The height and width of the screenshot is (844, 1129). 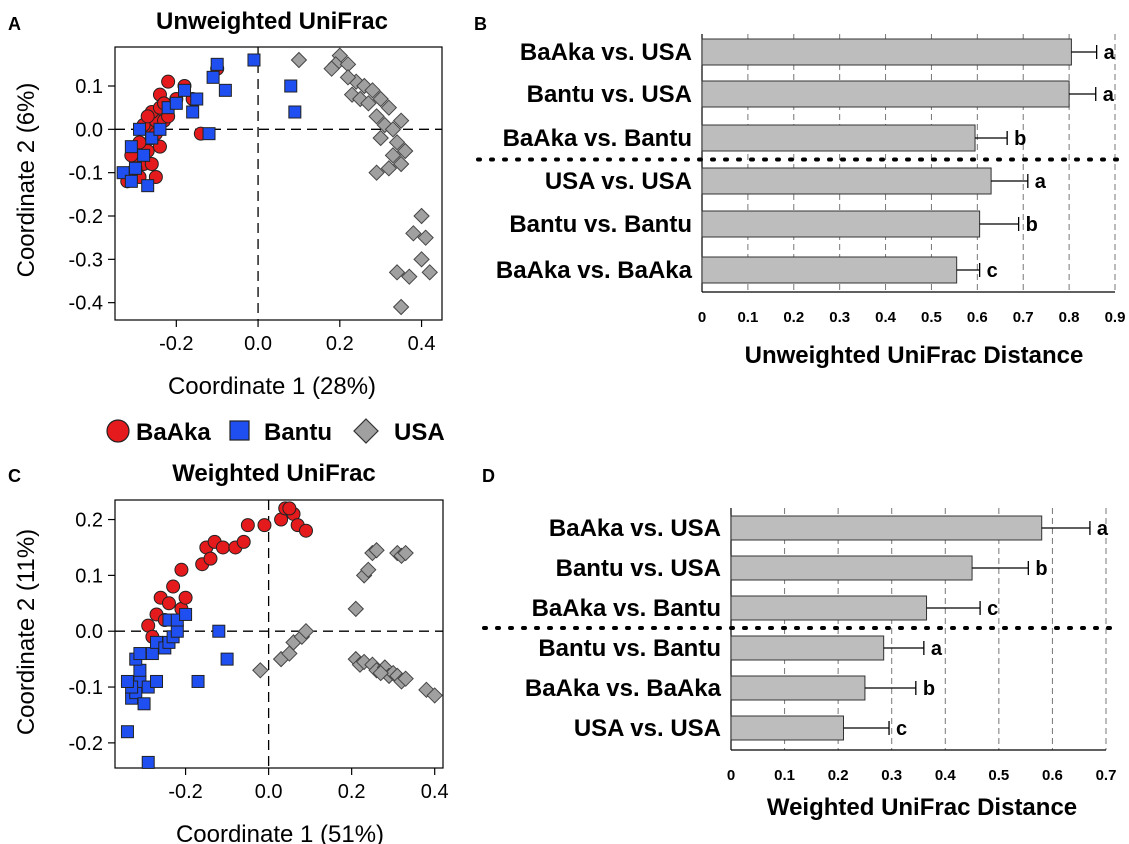 I want to click on panel-letter-c: C, so click(x=14, y=476).